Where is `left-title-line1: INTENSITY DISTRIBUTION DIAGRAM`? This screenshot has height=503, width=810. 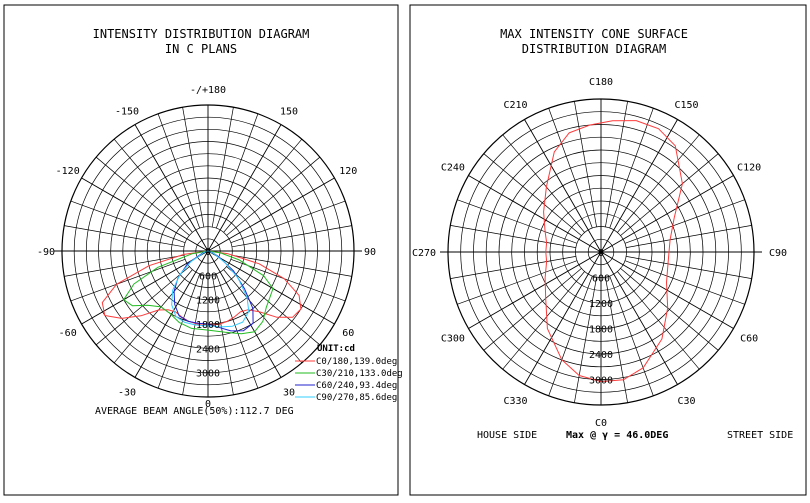
left-title-line1: INTENSITY DISTRIBUTION DIAGRAM is located at coordinates (201, 34).